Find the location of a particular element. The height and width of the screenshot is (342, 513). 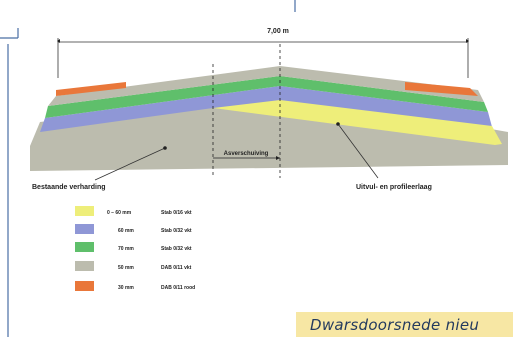

legend-swatch-blue is located at coordinates (84, 229).